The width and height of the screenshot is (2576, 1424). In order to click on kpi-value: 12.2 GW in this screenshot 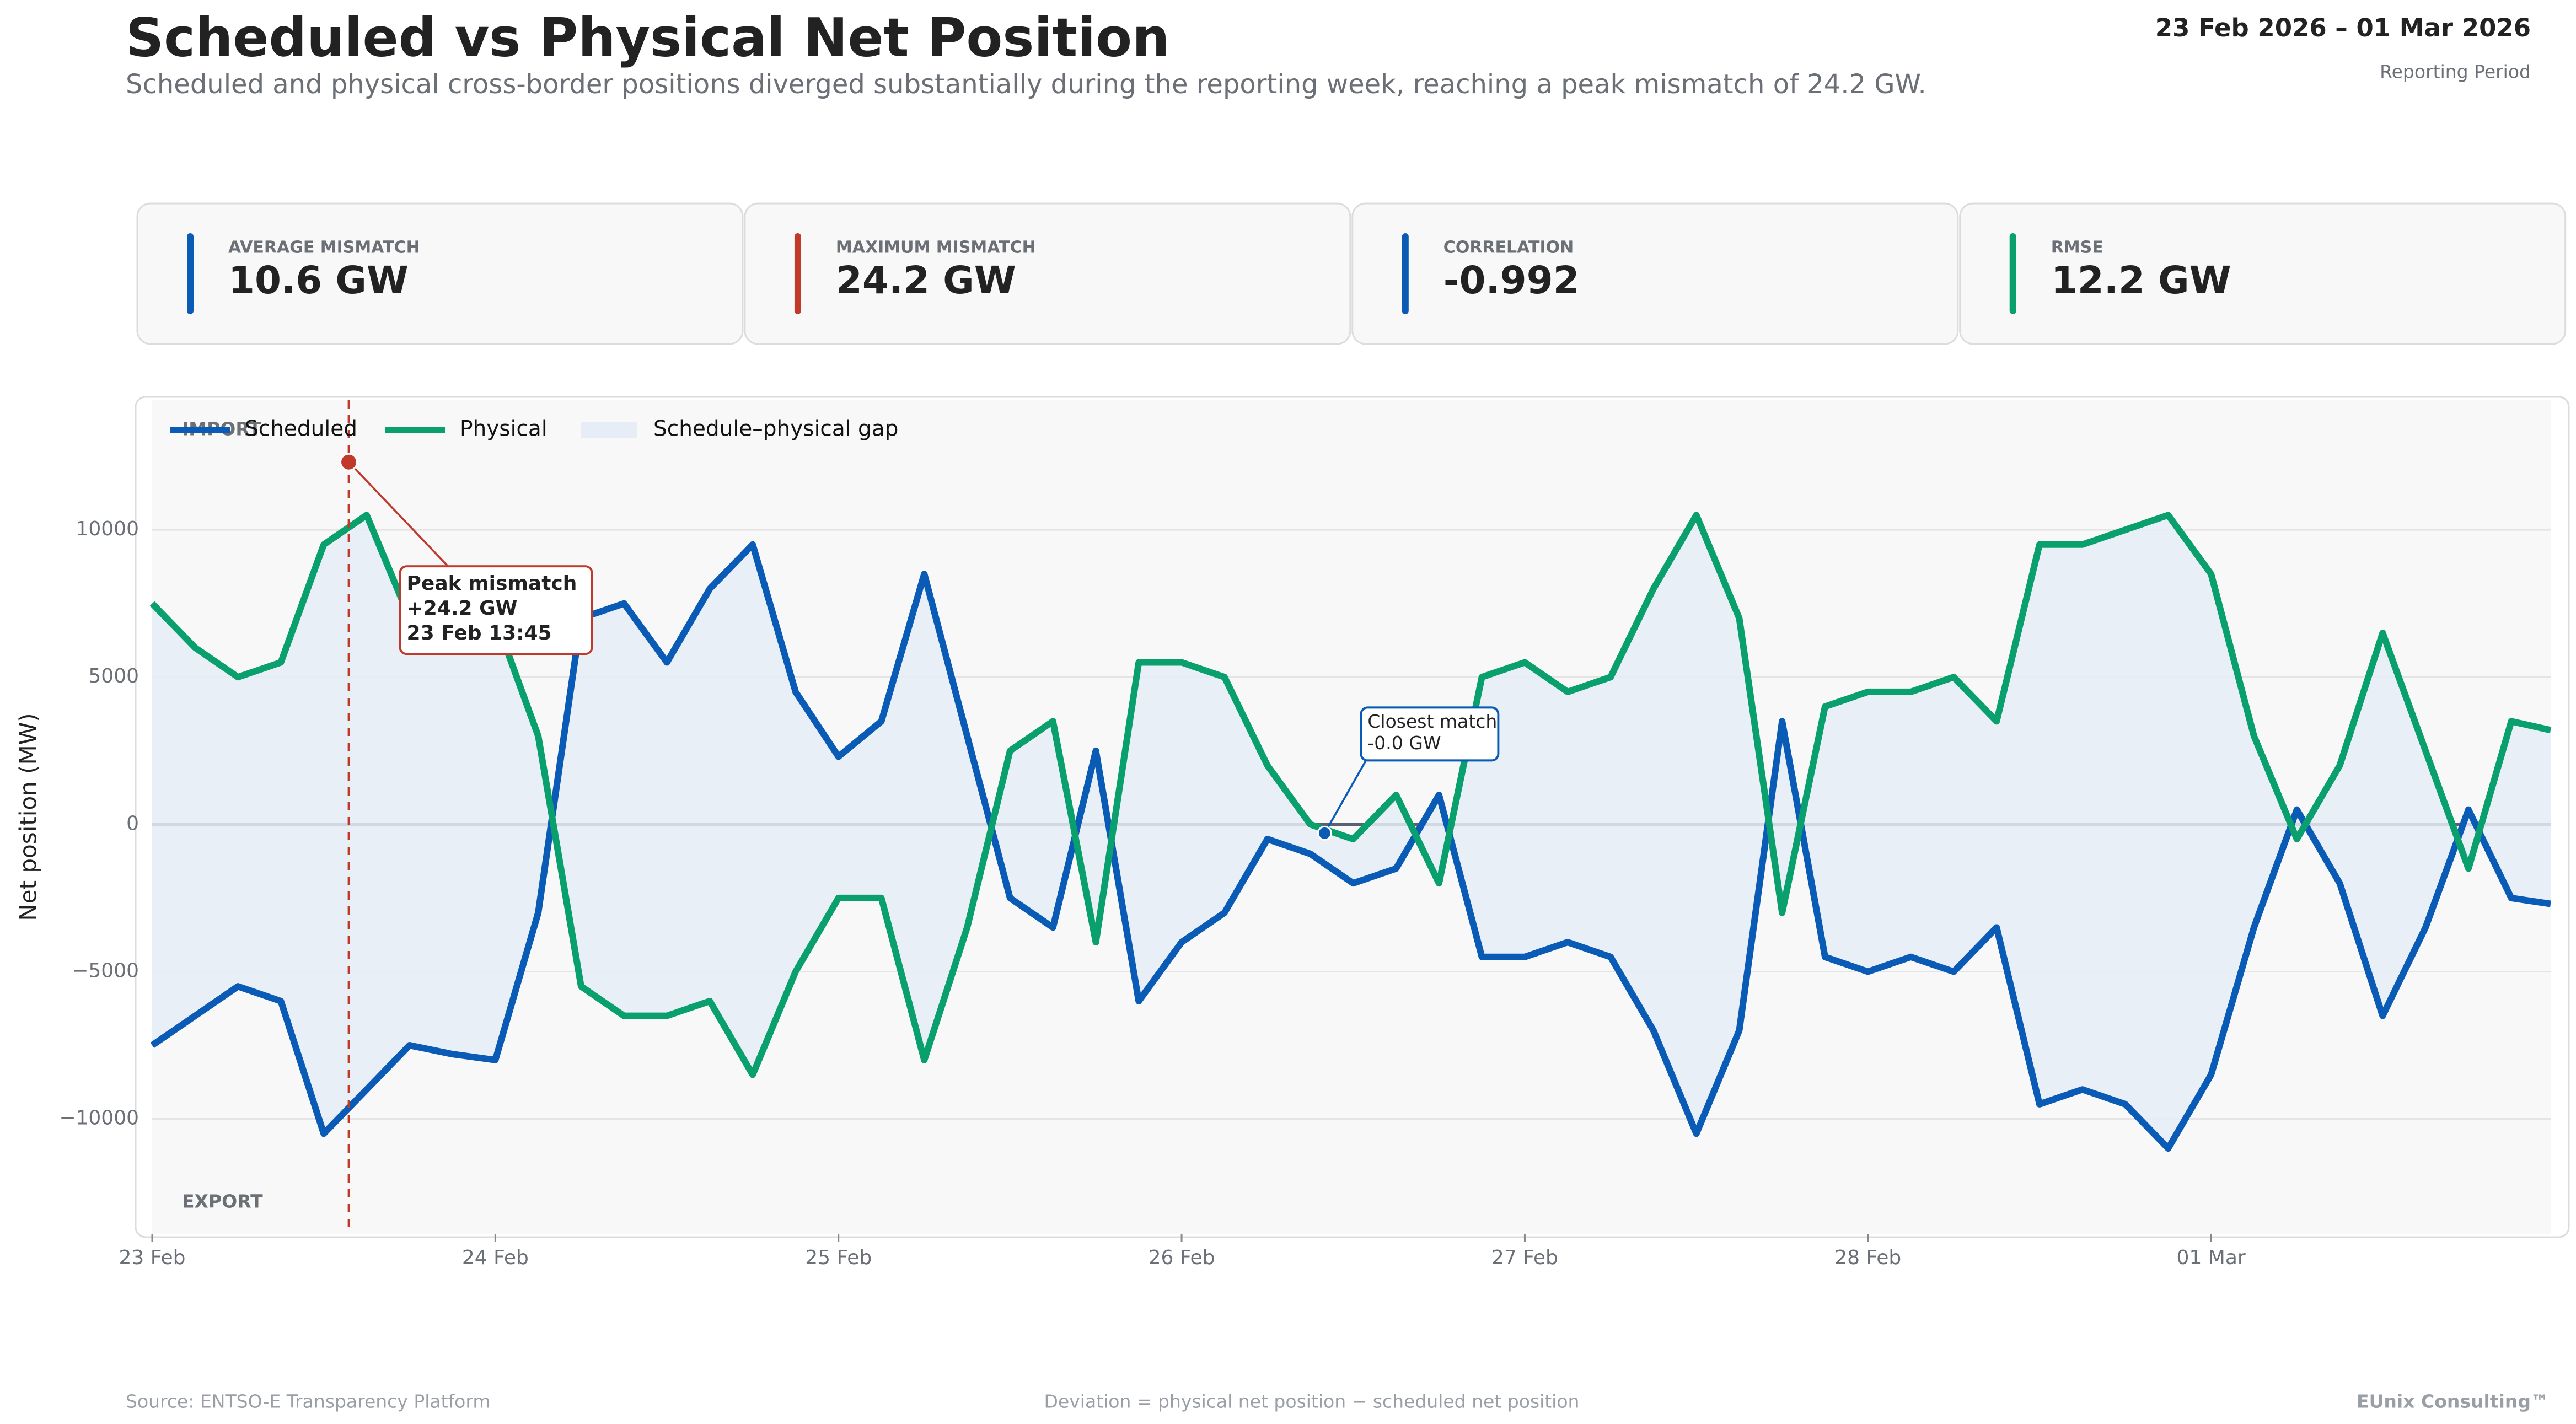, I will do `click(2141, 281)`.